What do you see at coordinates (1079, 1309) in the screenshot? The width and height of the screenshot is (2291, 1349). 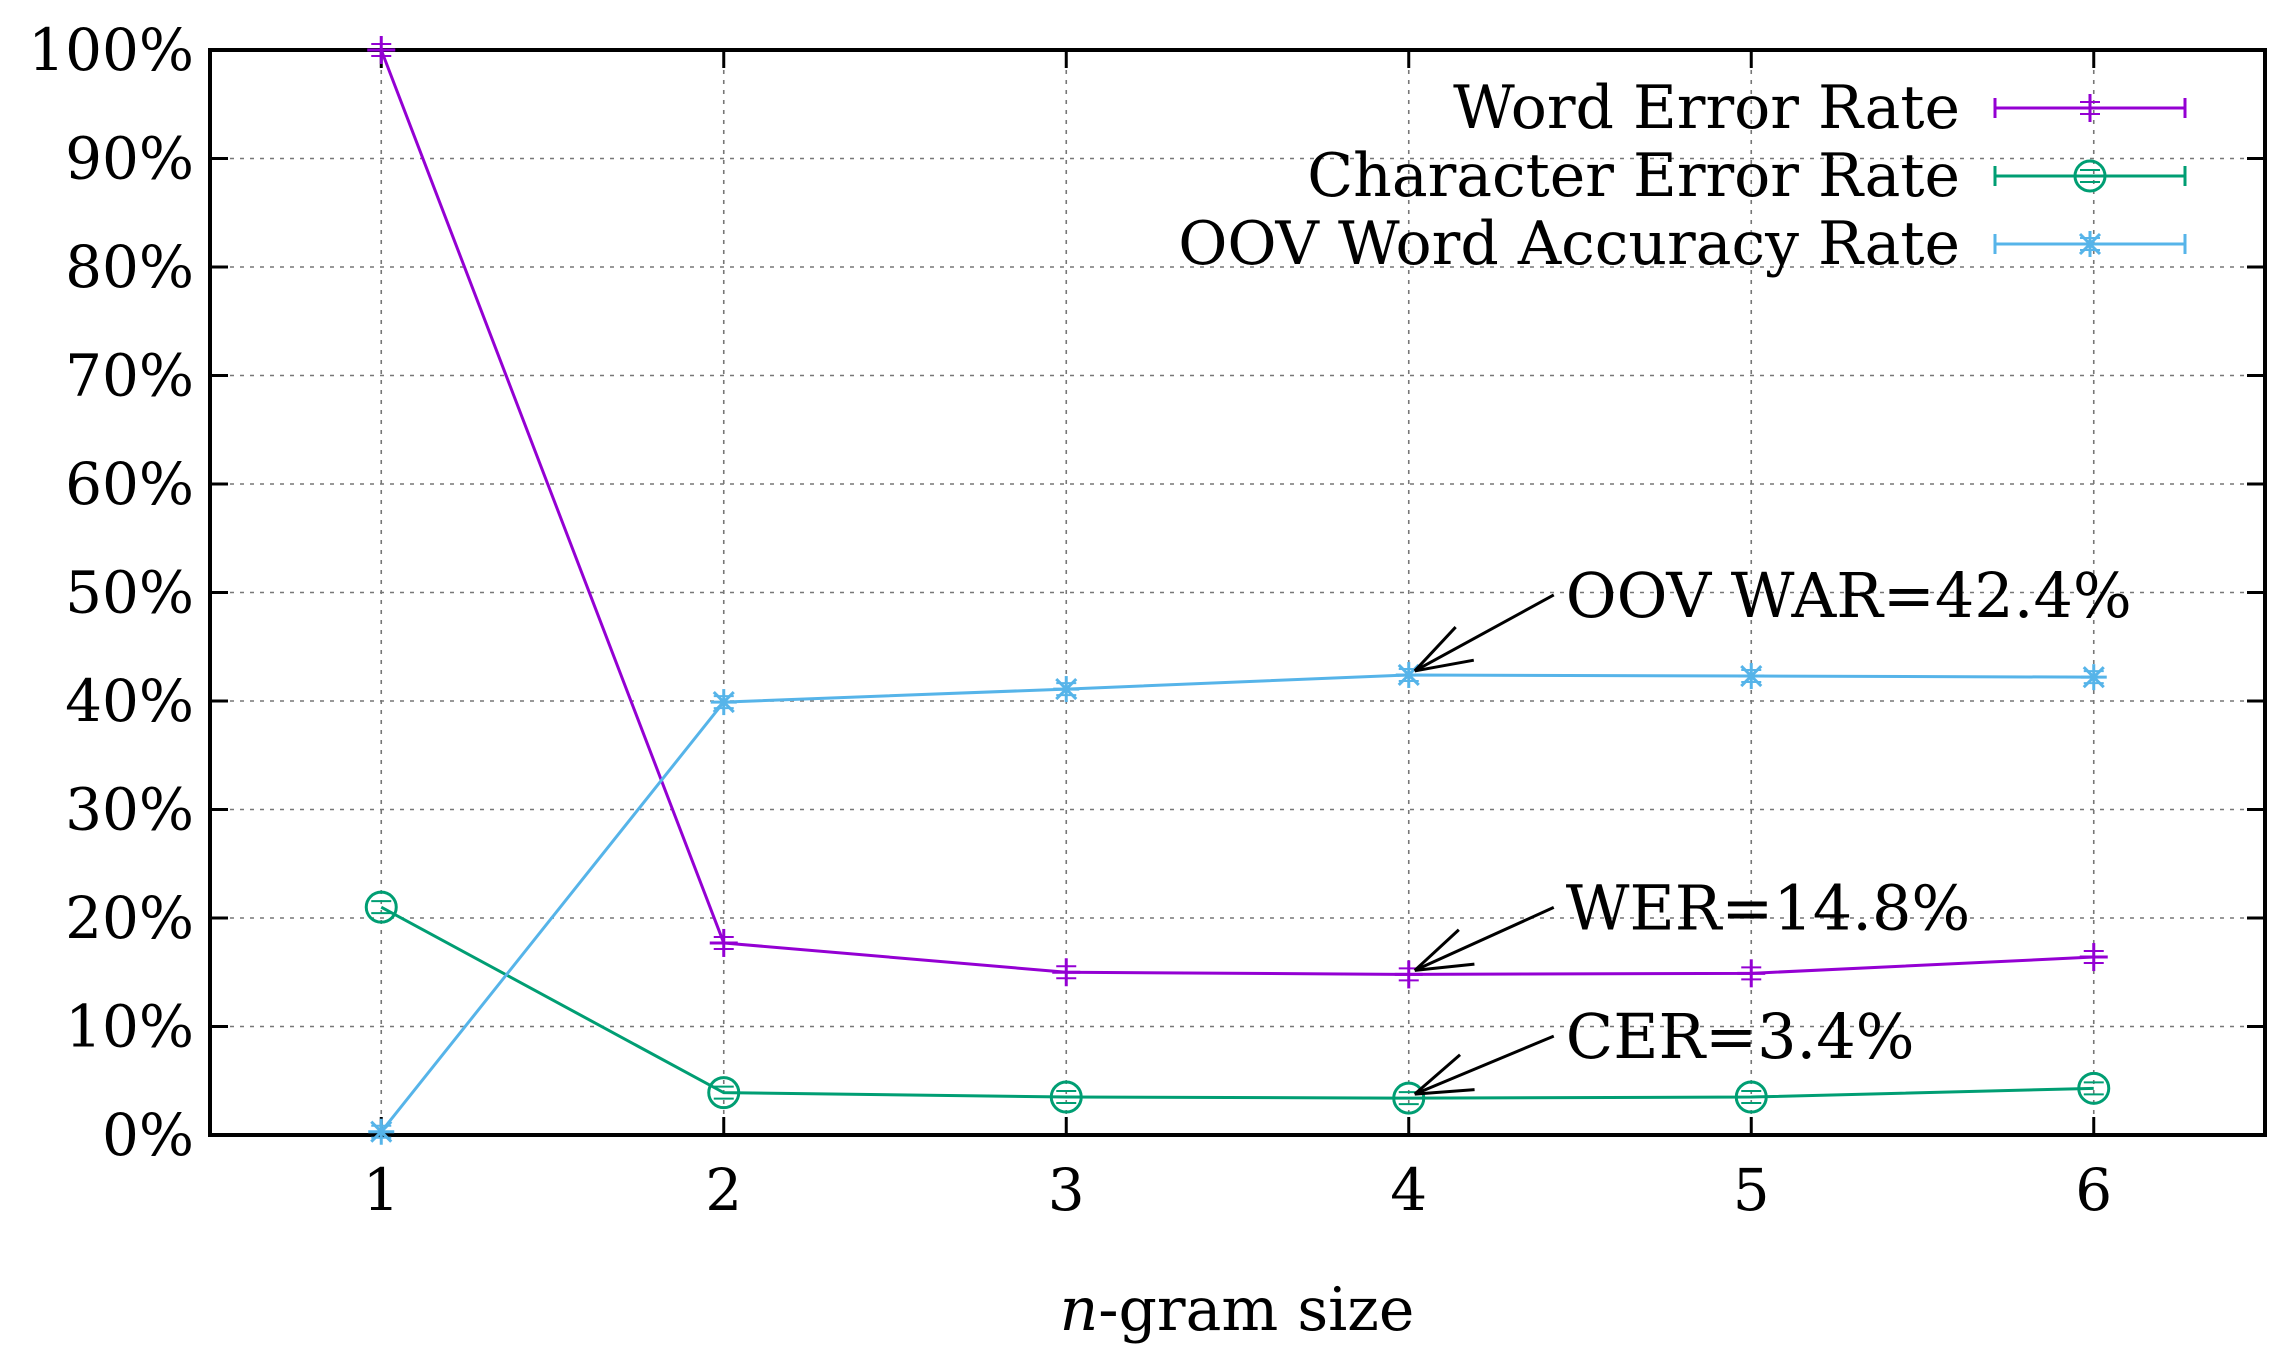 I see `x-axis-title-variable: n` at bounding box center [1079, 1309].